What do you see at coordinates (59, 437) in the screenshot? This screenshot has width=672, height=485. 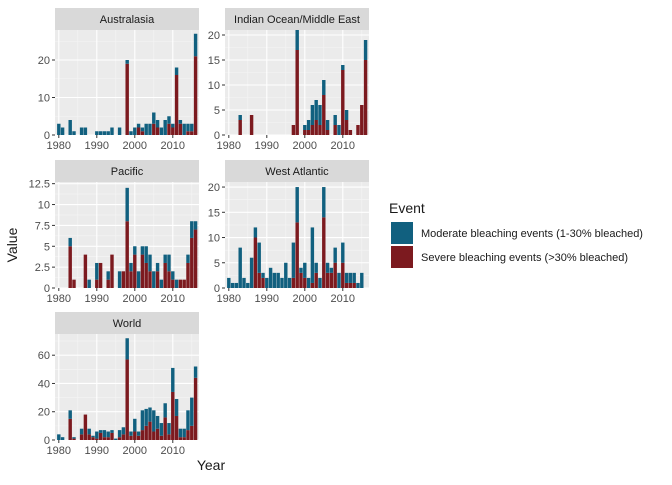 I see `bar-moderate-1980` at bounding box center [59, 437].